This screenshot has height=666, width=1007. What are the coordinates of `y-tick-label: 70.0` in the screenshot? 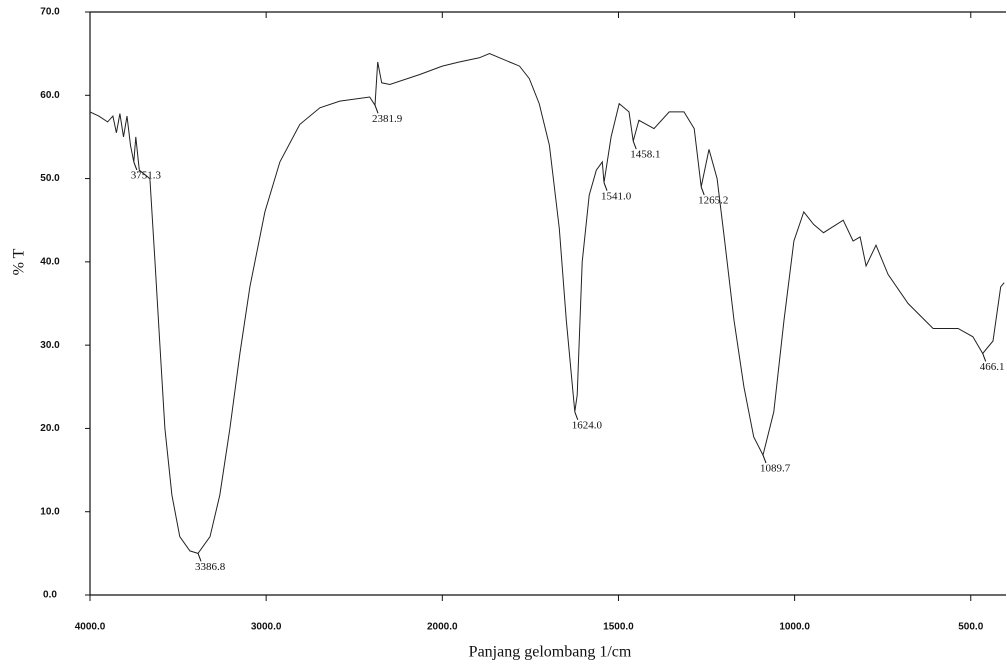 It's located at (50, 12).